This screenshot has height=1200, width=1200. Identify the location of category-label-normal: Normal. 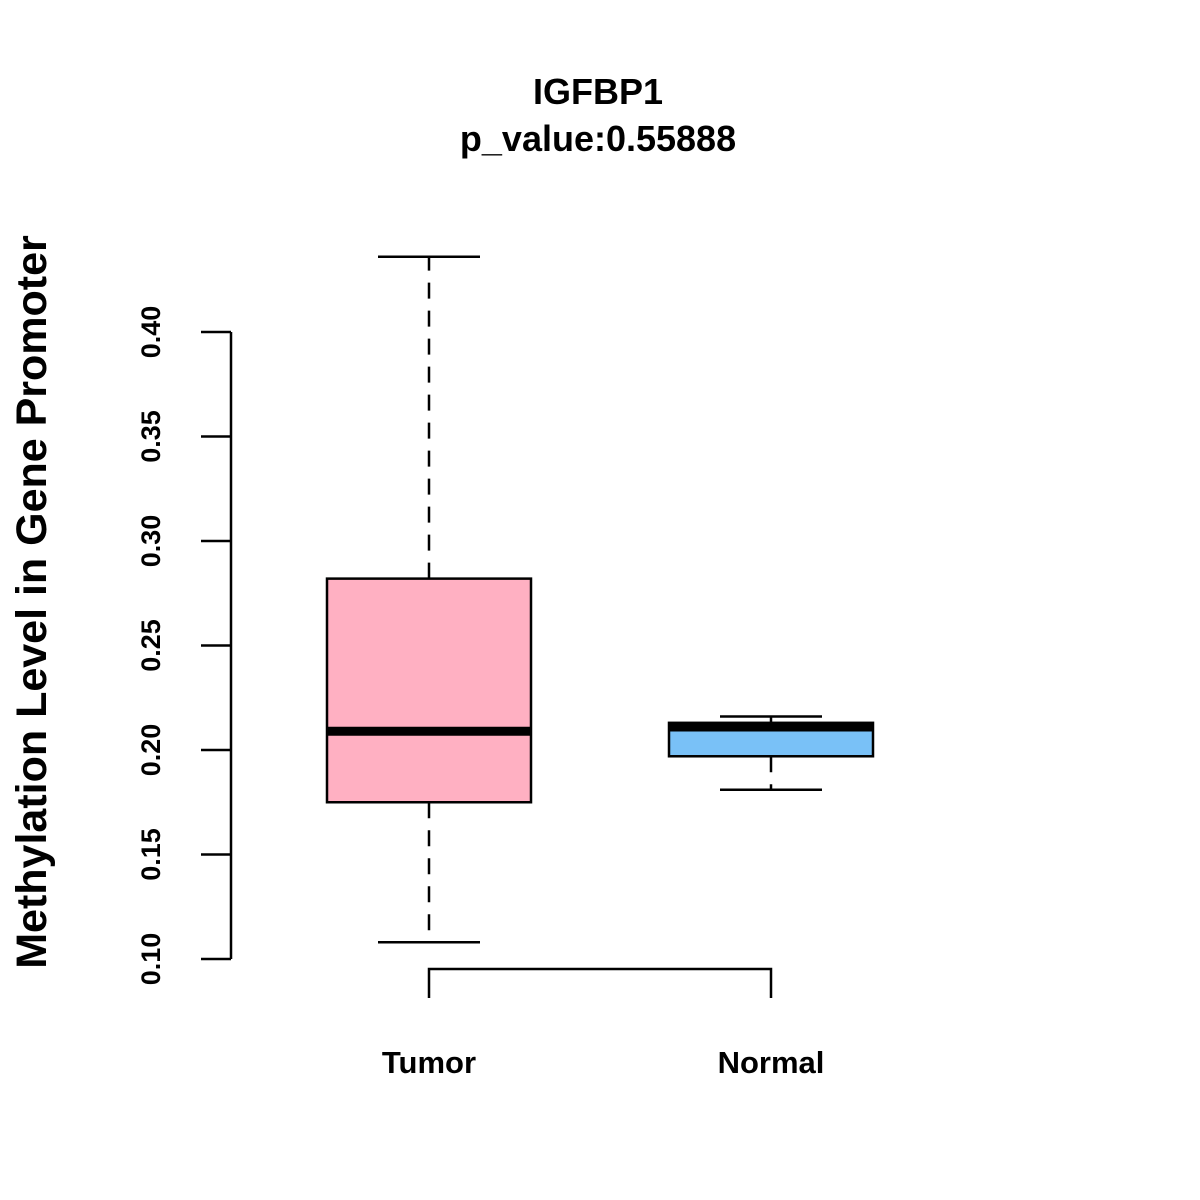
(771, 1062).